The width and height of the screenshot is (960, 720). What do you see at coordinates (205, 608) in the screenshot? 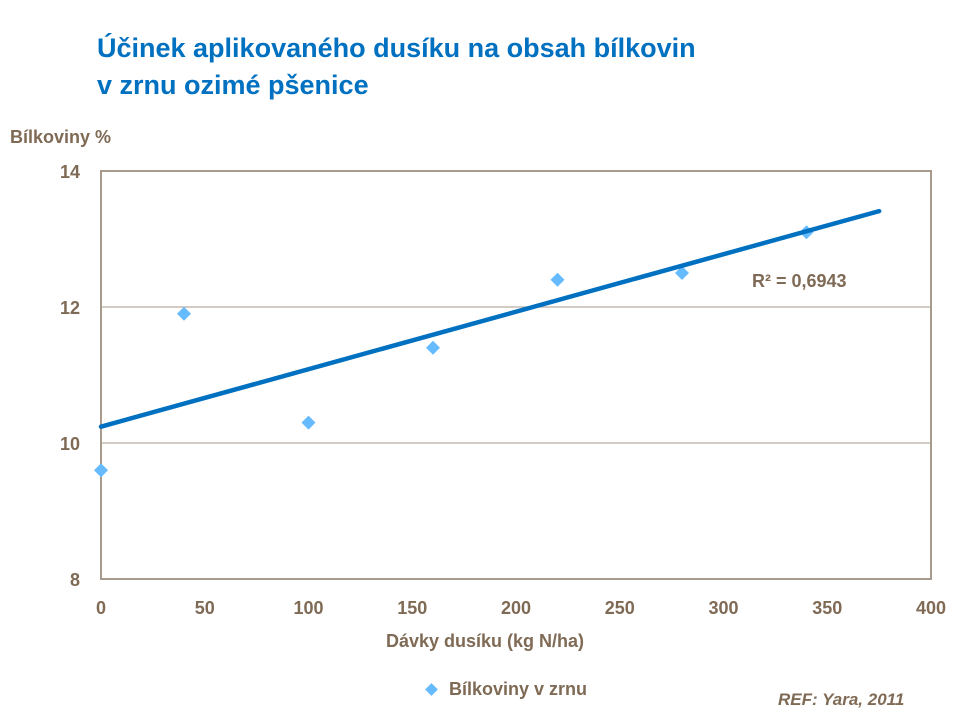
I see `x-tick-label: 50` at bounding box center [205, 608].